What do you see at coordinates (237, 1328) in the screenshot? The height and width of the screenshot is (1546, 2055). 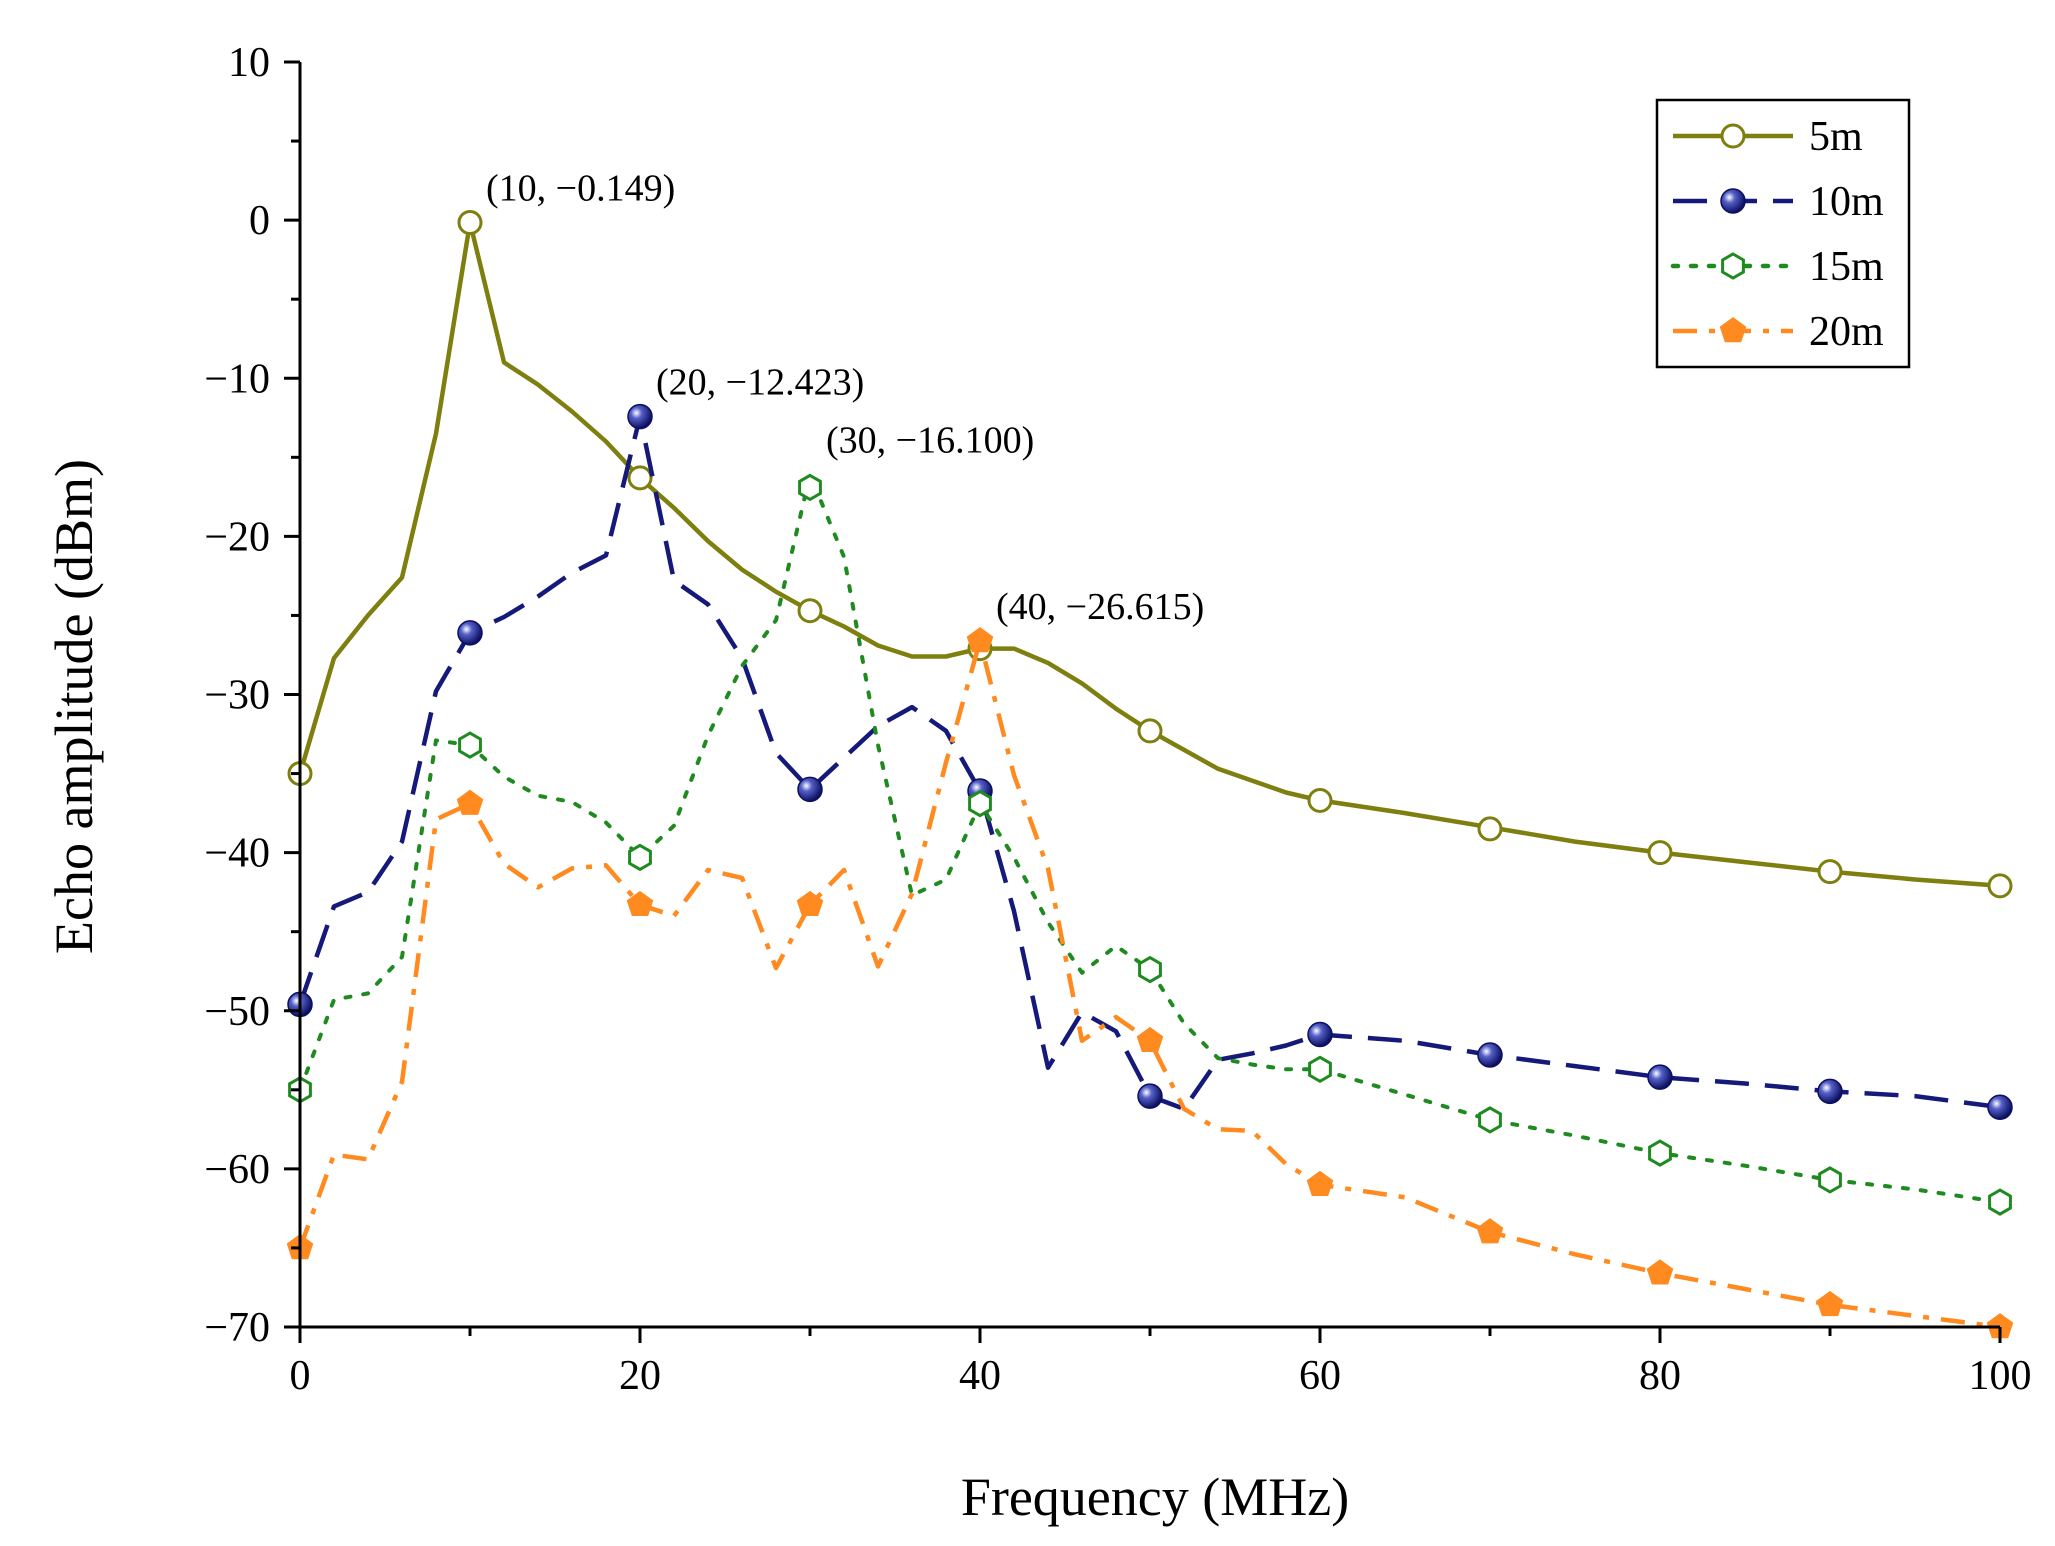 I see `y-tick-label: −70` at bounding box center [237, 1328].